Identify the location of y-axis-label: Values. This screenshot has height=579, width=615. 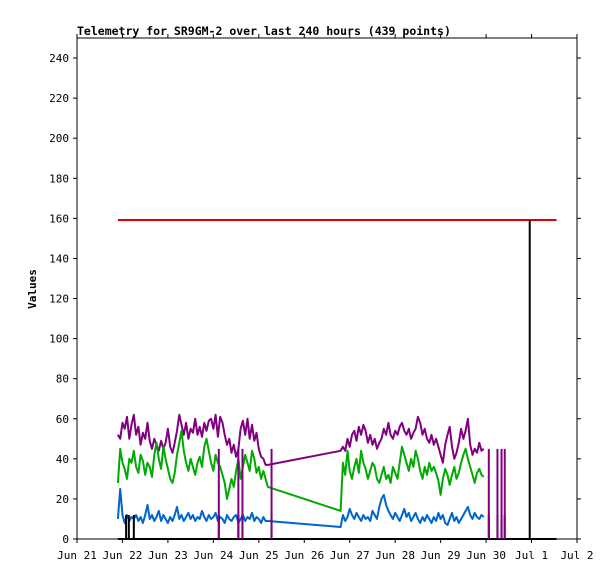
(32, 289).